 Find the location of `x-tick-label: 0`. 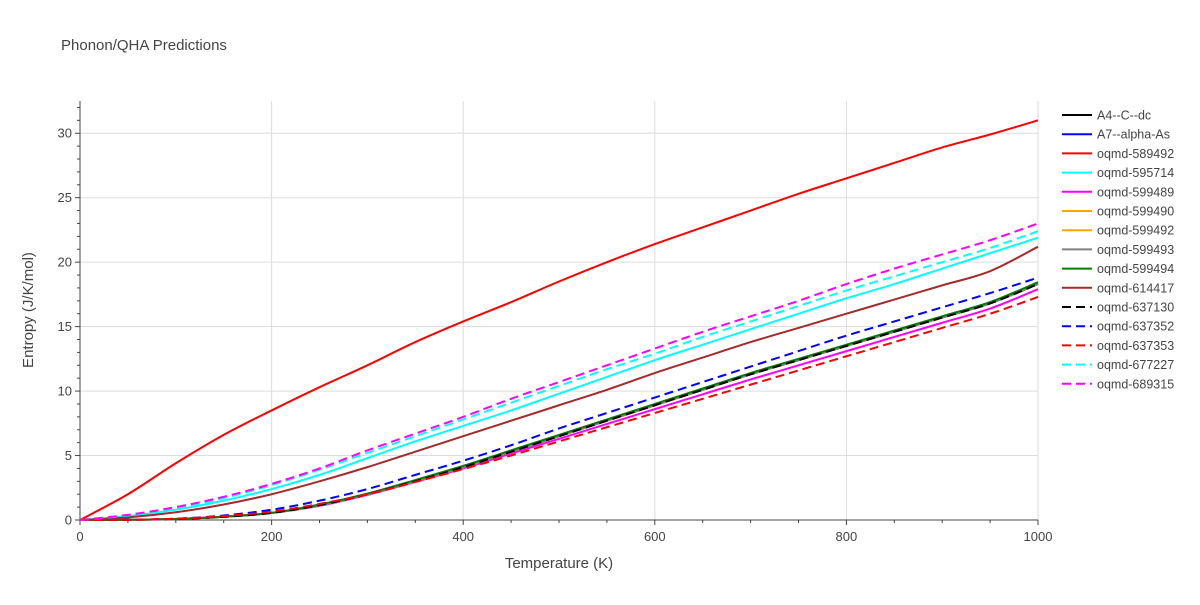

x-tick-label: 0 is located at coordinates (79, 536).